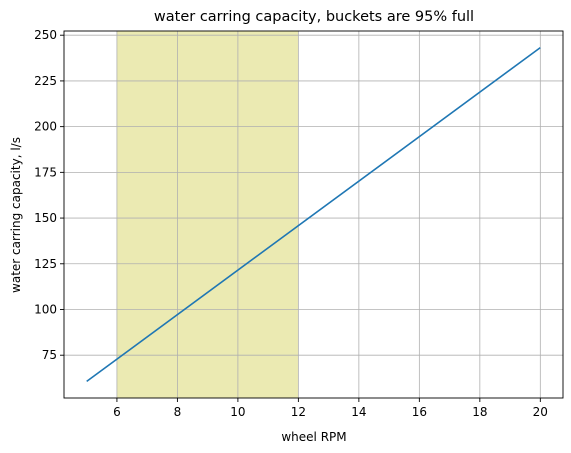  Describe the element at coordinates (45, 172) in the screenshot. I see `y-tick-label: 175` at that location.